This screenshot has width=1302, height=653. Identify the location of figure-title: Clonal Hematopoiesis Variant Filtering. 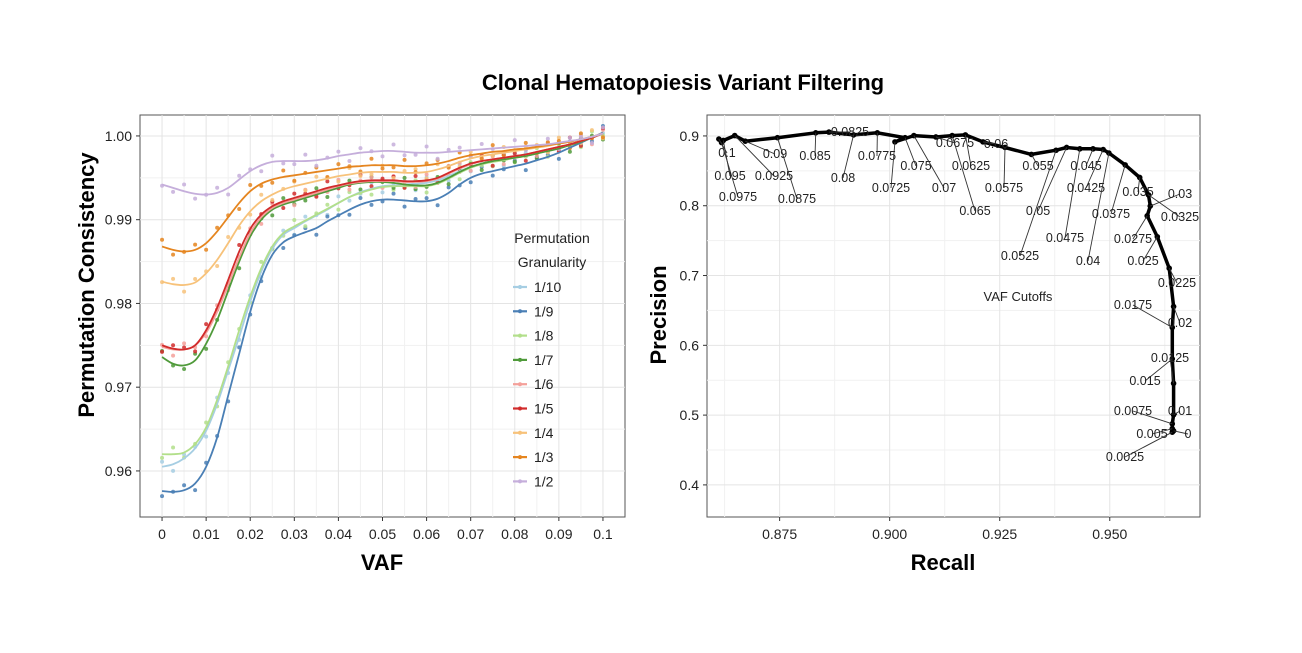
(683, 82).